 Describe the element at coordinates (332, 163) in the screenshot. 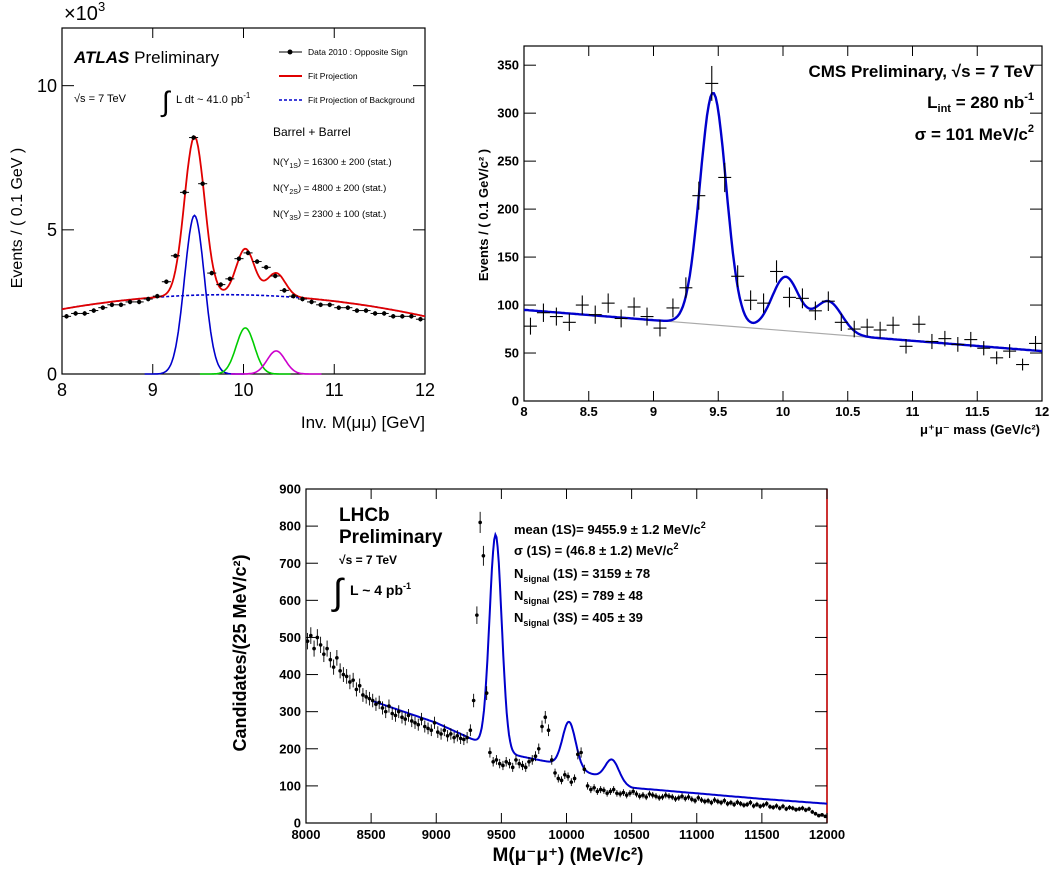

I see `atlas-yield-1s: N(Υ1S) = 16300 ± 200 (stat.)` at that location.